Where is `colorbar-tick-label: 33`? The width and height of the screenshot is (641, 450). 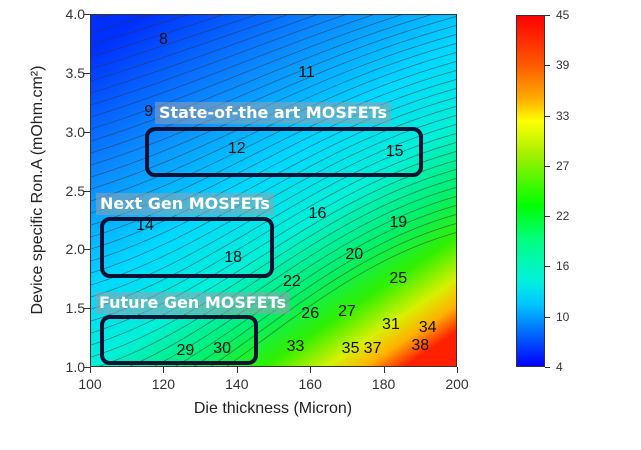 colorbar-tick-label: 33 is located at coordinates (563, 115).